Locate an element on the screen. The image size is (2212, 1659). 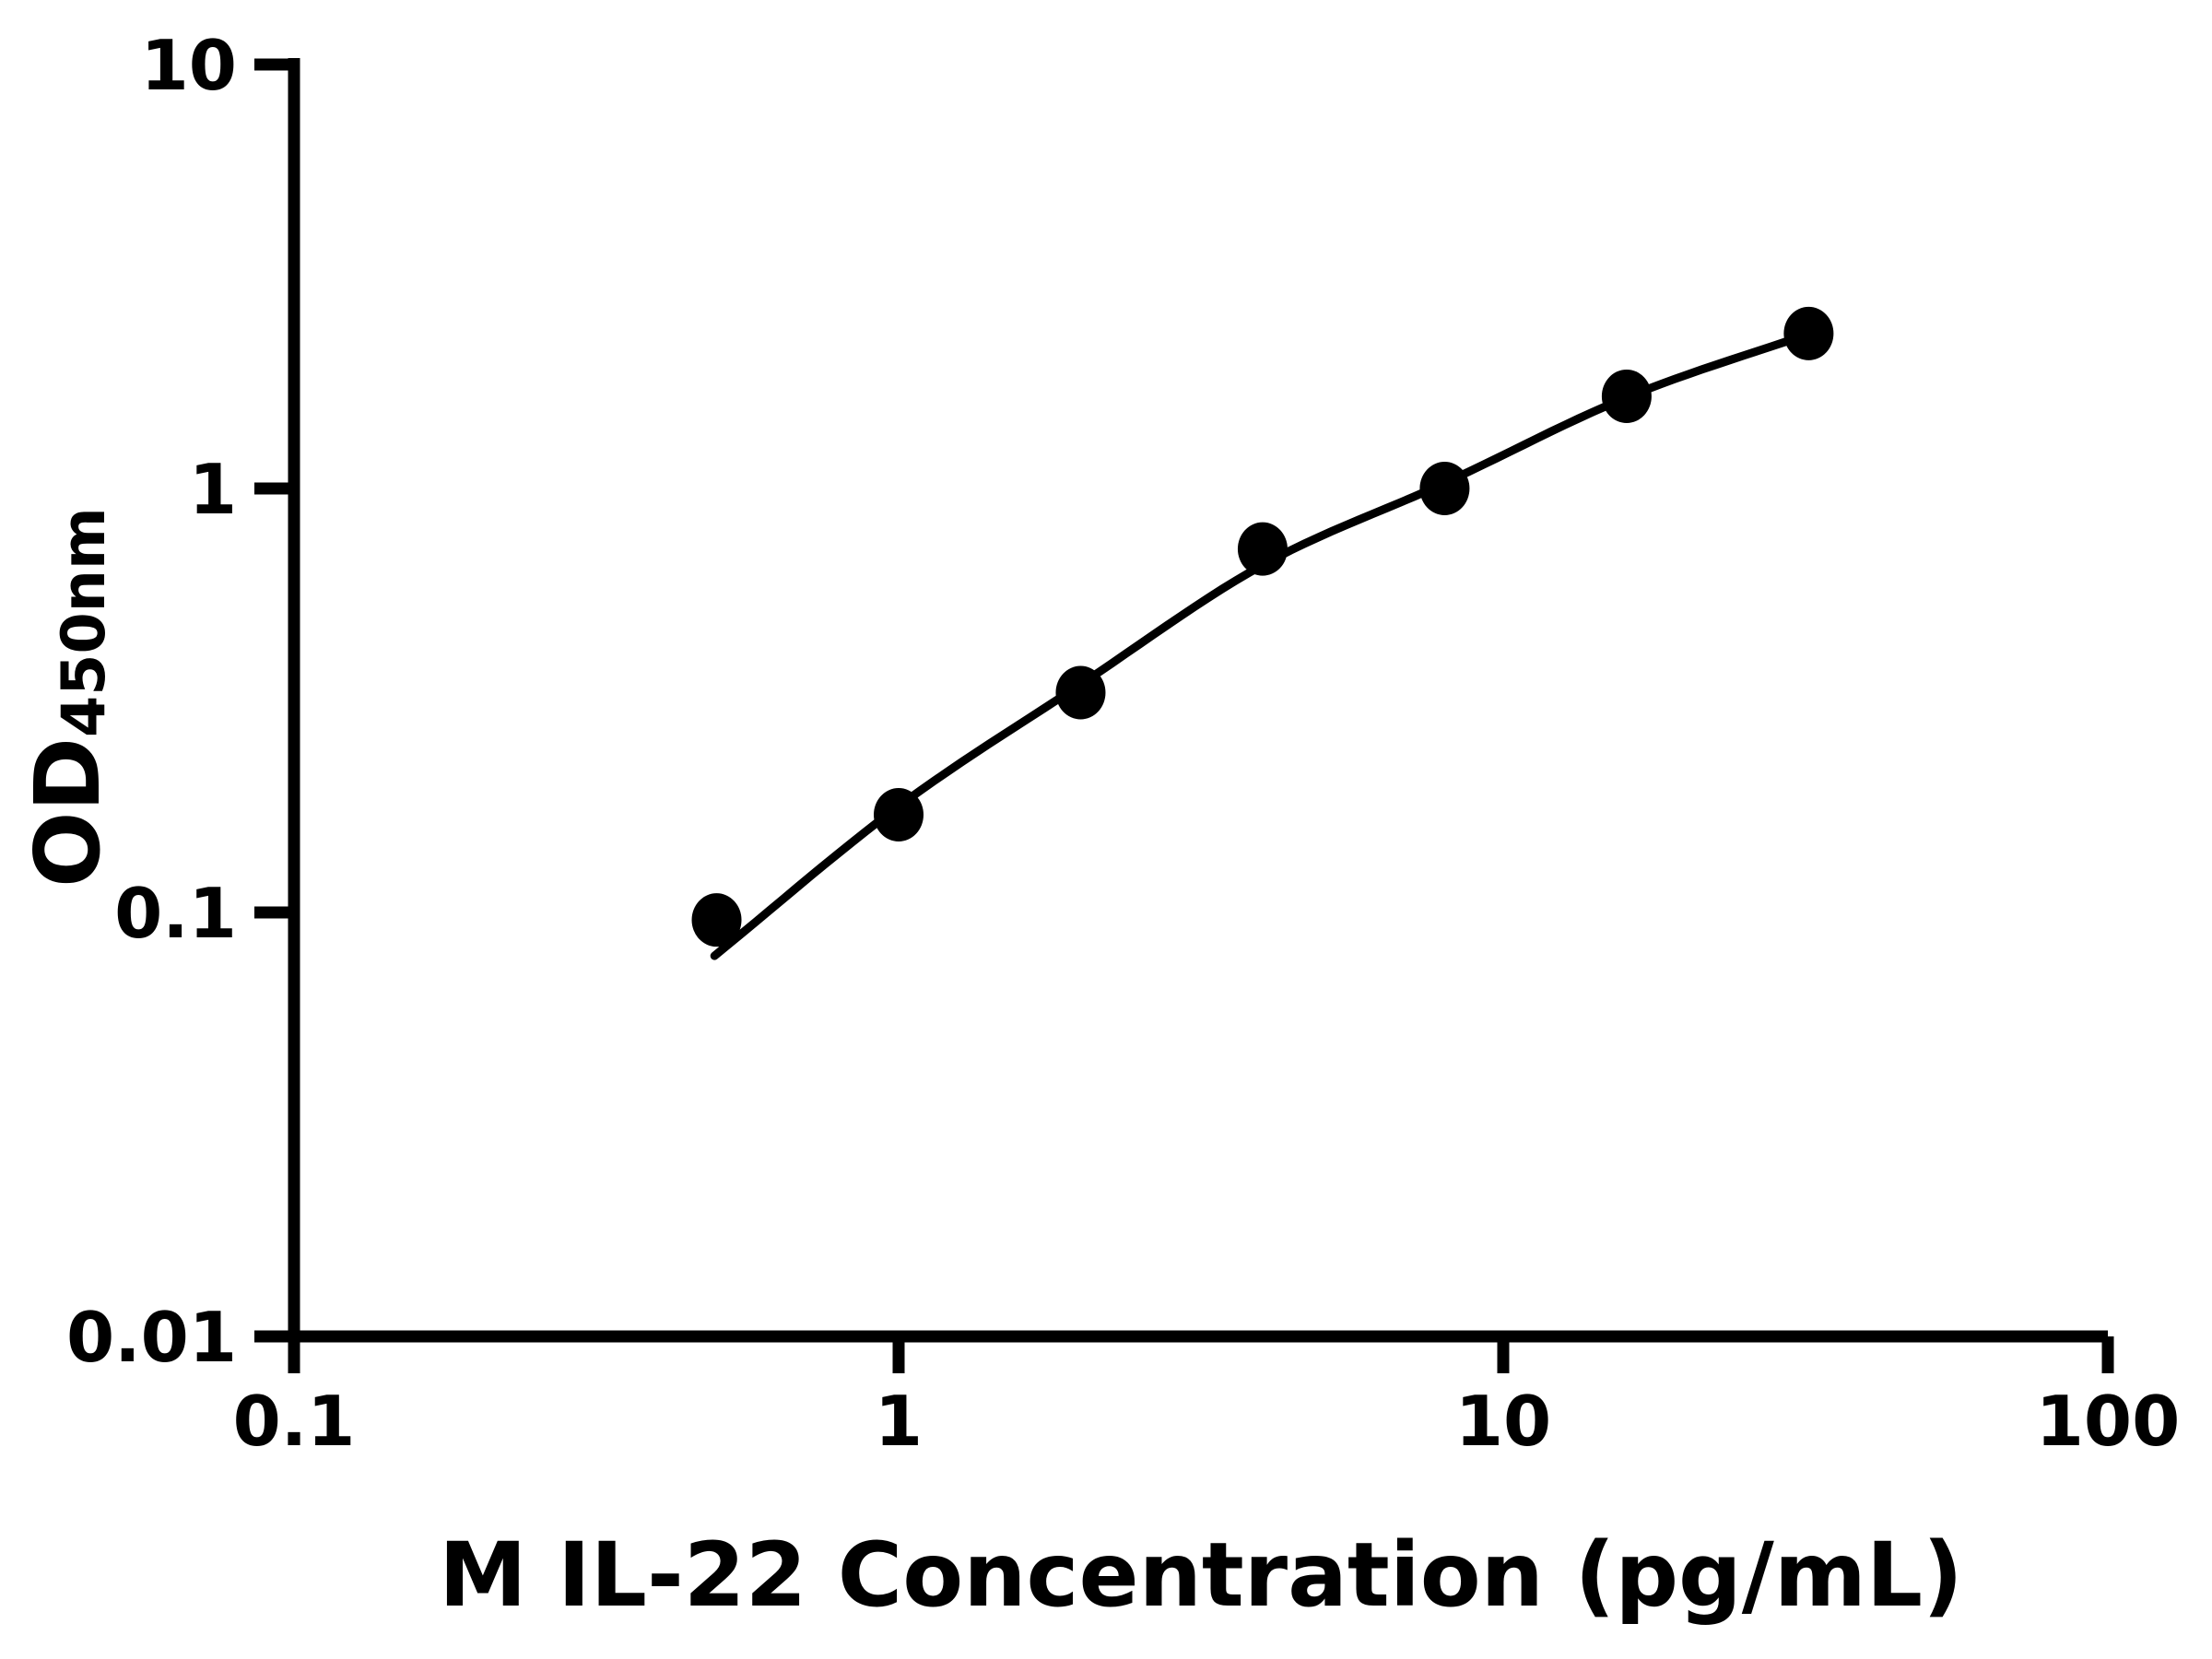
x-tick-label: 100 is located at coordinates (2108, 1421).